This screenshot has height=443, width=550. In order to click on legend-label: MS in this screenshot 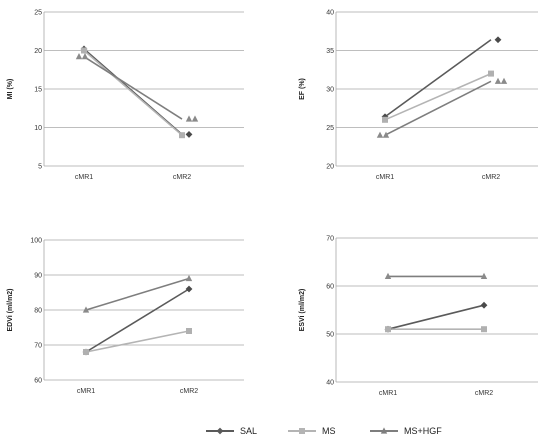, I will do `click(329, 431)`.